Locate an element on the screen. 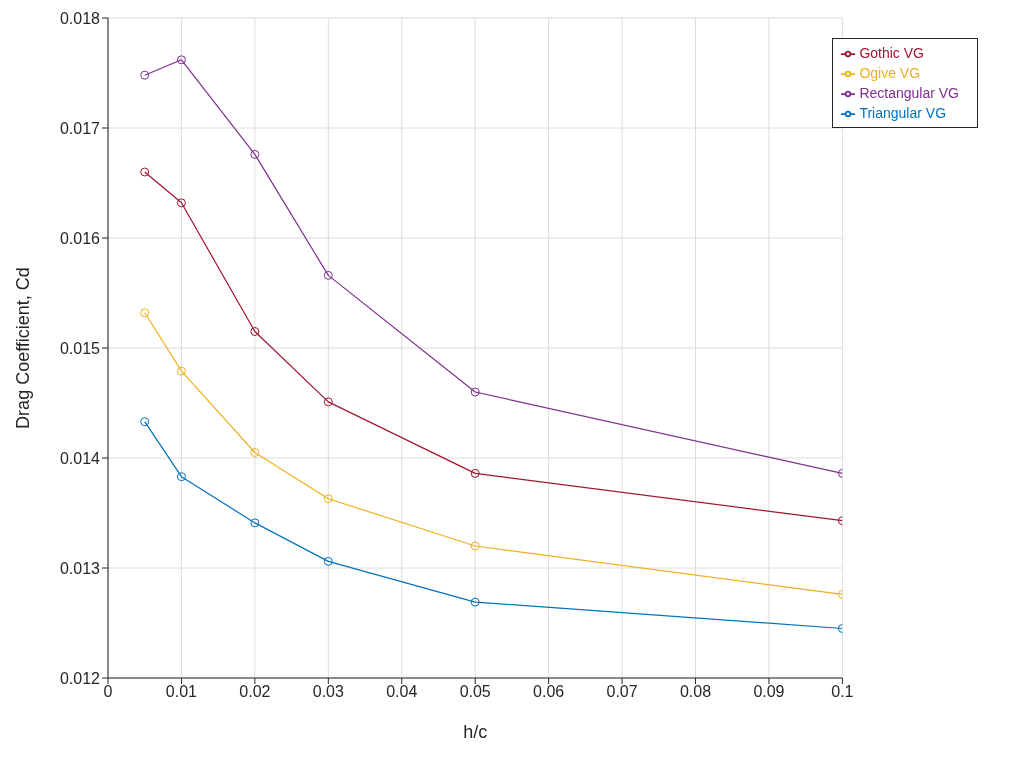  legend-label: Ogive VG is located at coordinates (890, 73).